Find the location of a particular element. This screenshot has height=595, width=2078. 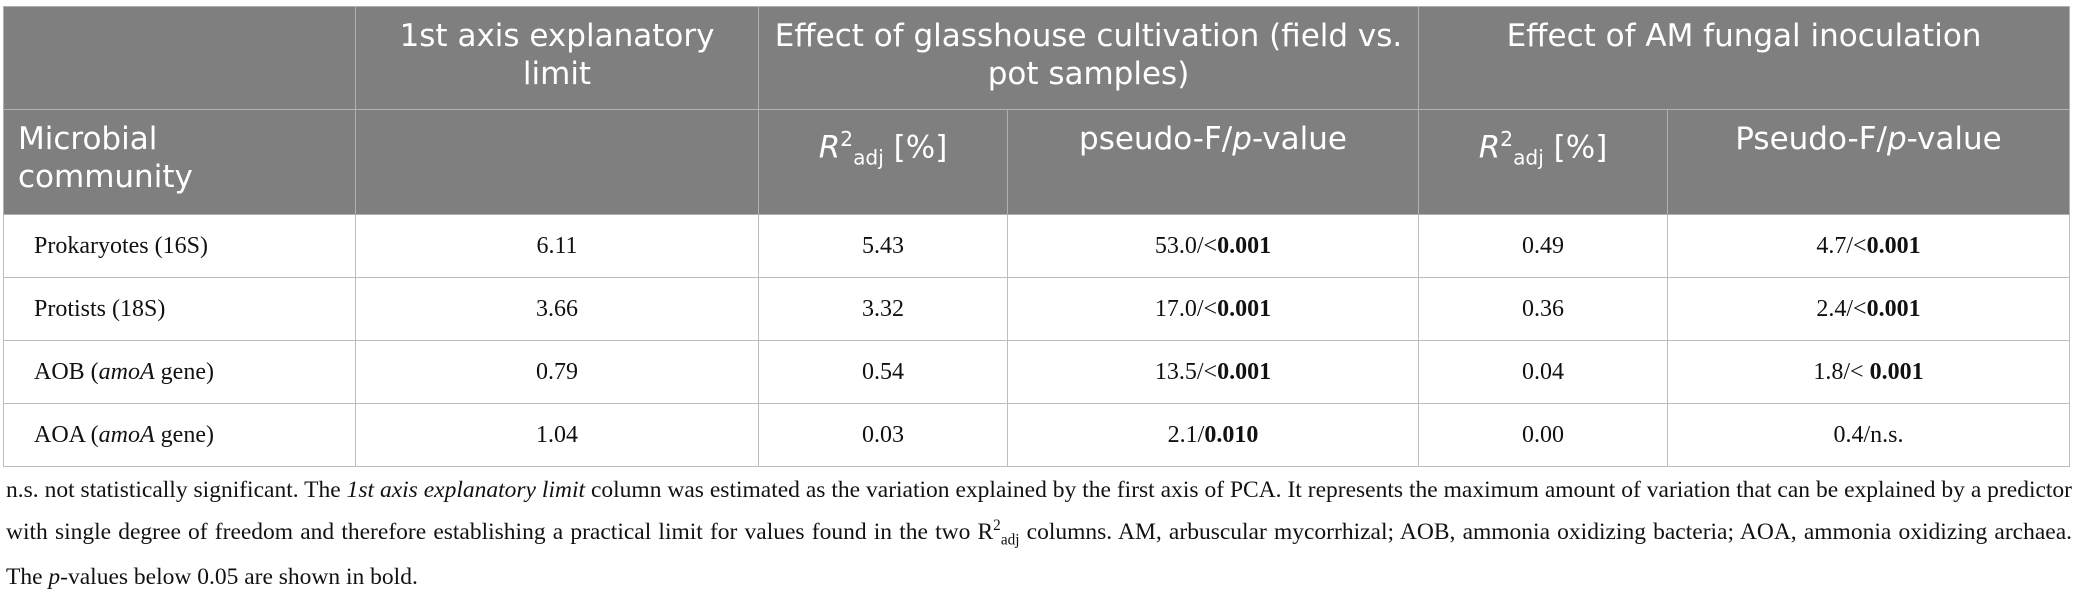

value-text: 17.0/< is located at coordinates (1186, 308).